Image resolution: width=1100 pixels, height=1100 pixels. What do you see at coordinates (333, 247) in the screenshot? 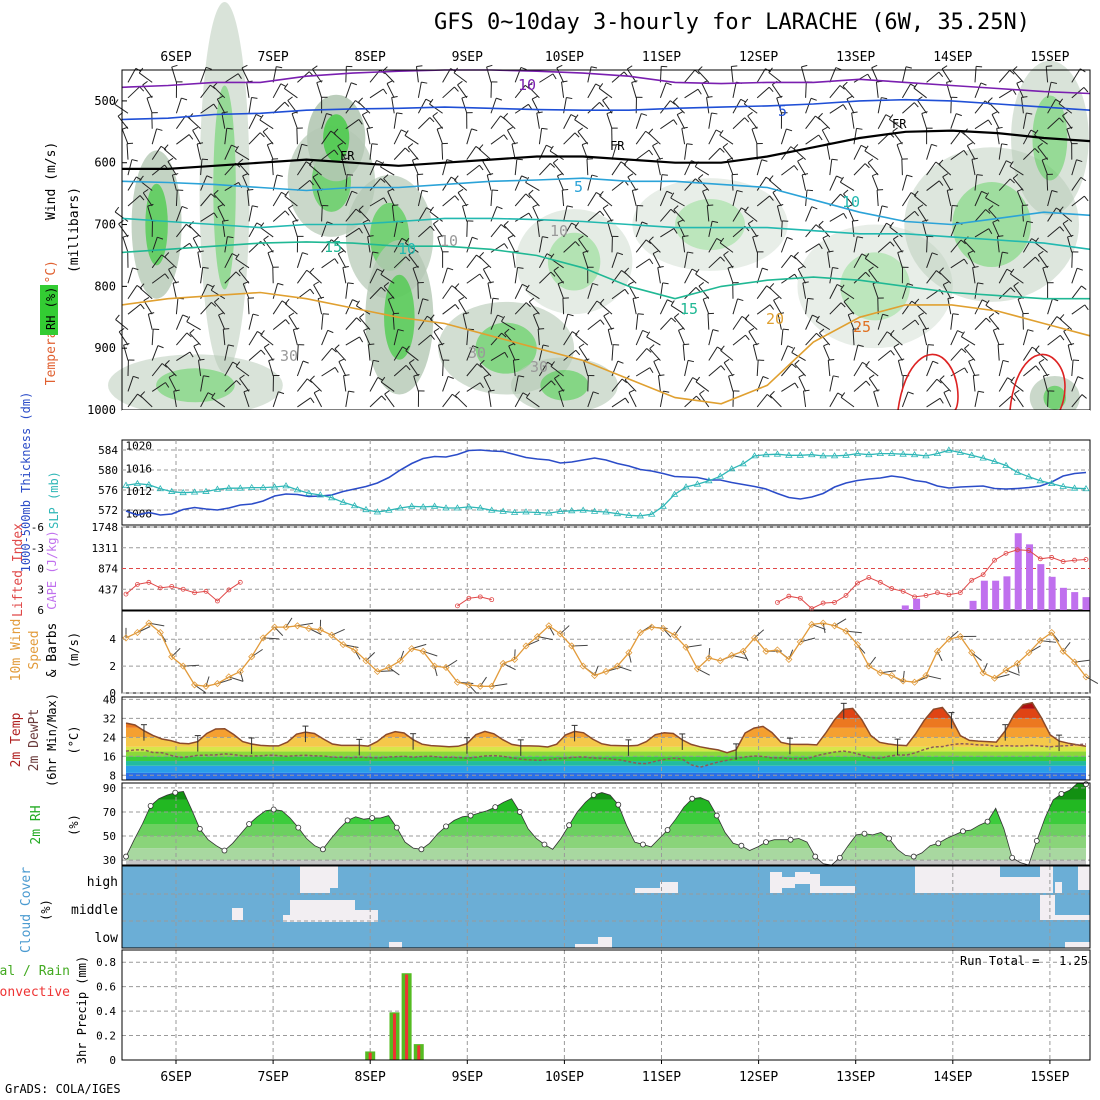
I see `contour-label: 15` at bounding box center [333, 247].